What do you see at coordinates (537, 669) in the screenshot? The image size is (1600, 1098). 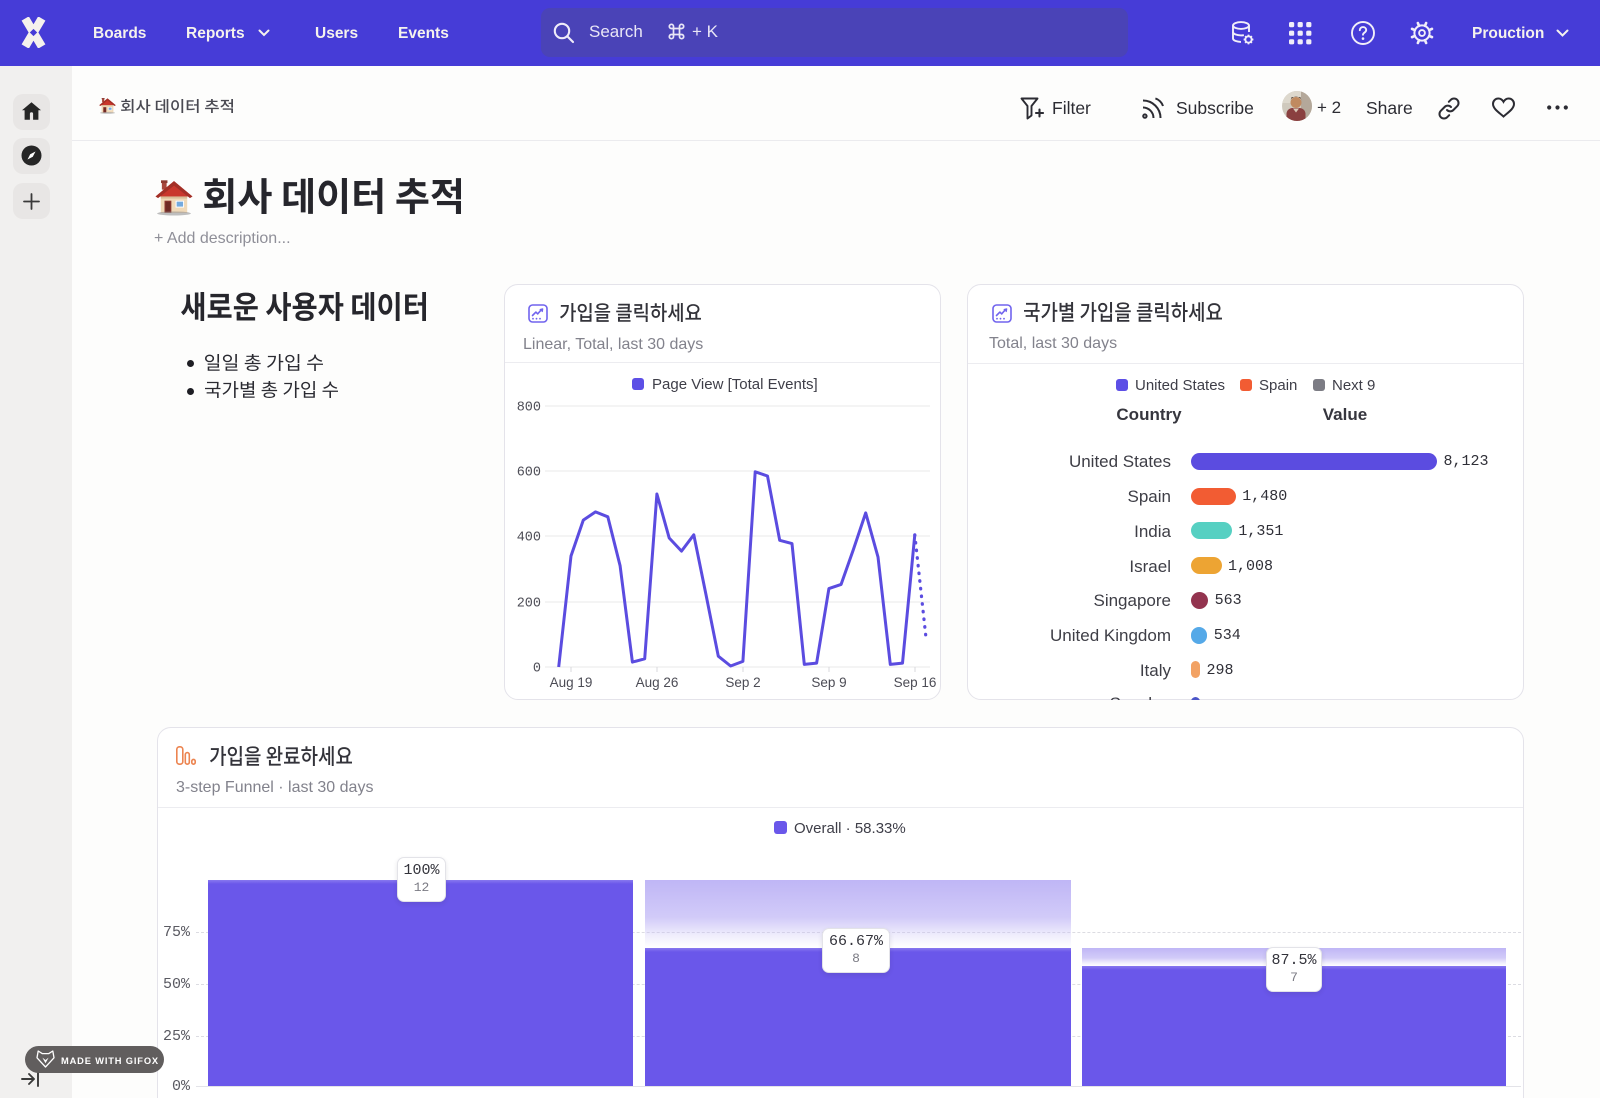 I see `svg-text: 0` at bounding box center [537, 669].